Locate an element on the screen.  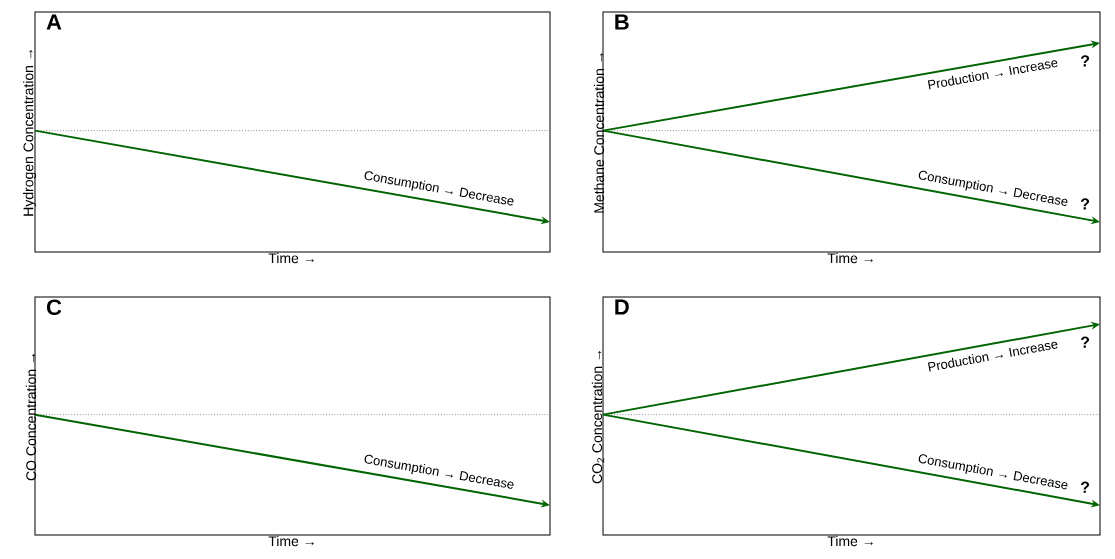
y-axis-title: CO$_{2}$ Concentration → is located at coordinates (598, 417).